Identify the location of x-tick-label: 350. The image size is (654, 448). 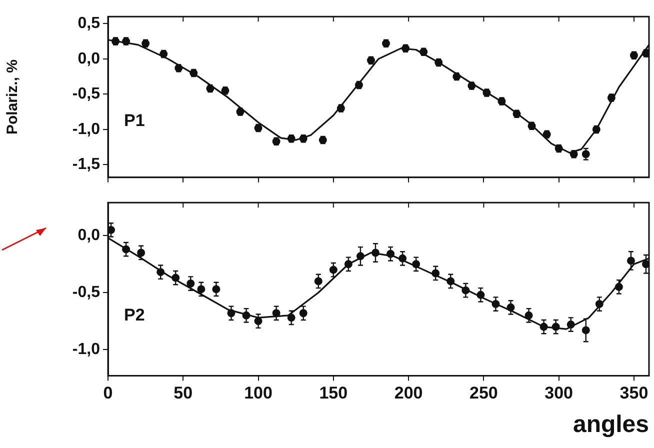
(634, 393).